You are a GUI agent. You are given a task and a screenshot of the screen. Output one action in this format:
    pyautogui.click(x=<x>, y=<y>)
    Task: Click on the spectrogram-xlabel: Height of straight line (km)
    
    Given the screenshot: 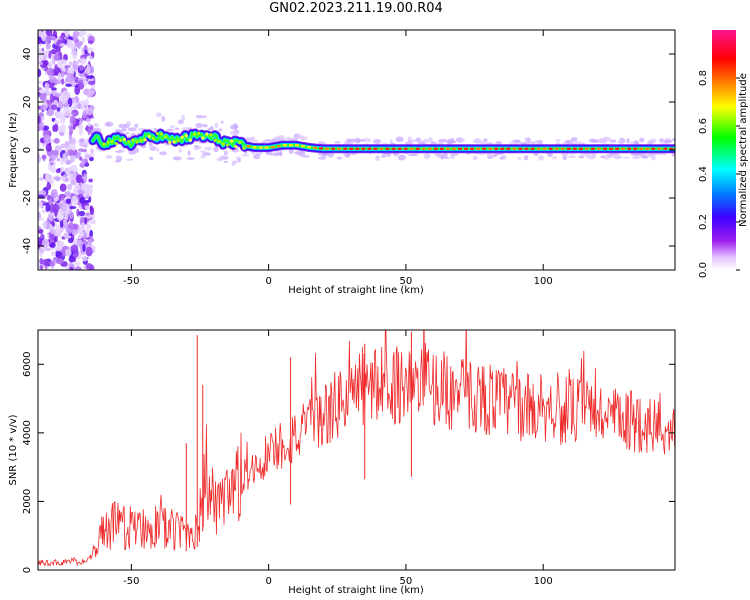 What is the action you would take?
    pyautogui.click(x=356, y=290)
    